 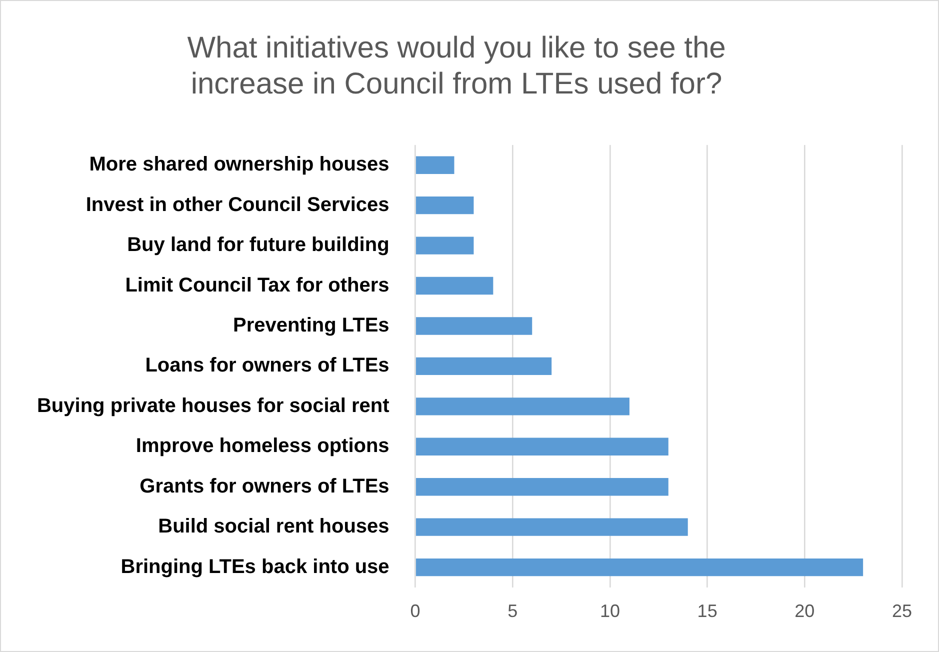 I want to click on y-tick-label: Improve homeless options, so click(x=263, y=446).